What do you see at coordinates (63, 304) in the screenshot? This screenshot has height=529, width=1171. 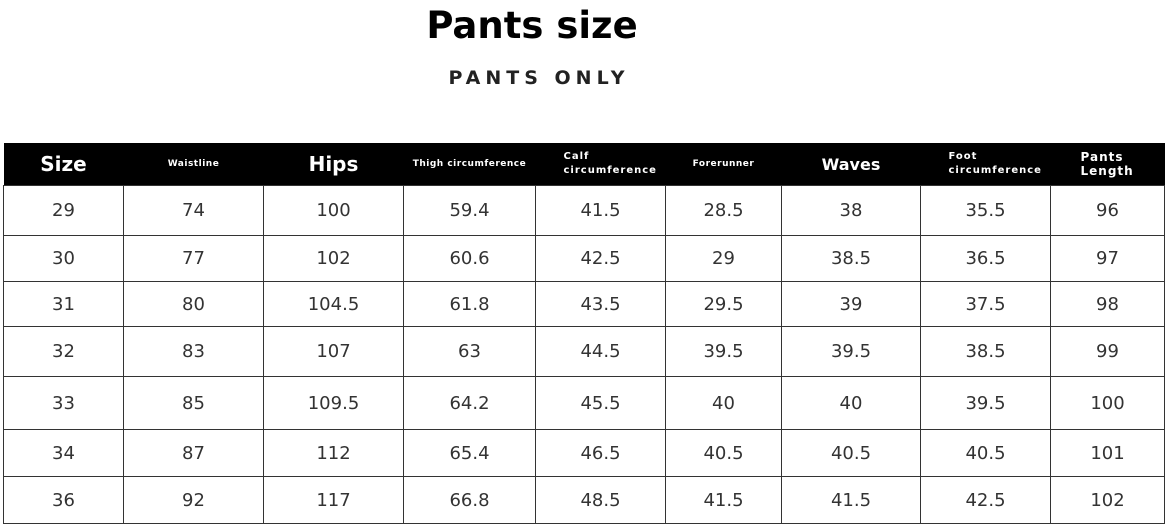 I see `table-cell: 31` at bounding box center [63, 304].